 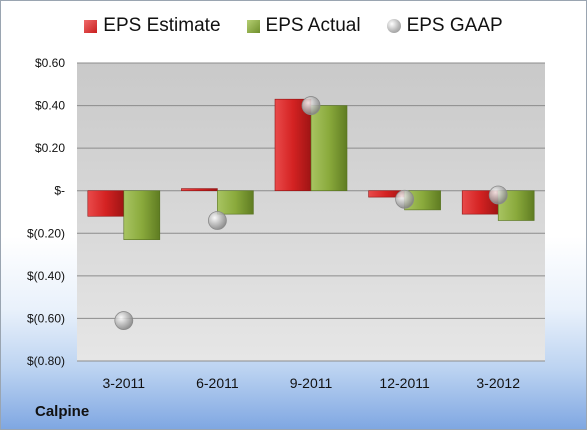 I want to click on company-name: Calpine, so click(x=62, y=411).